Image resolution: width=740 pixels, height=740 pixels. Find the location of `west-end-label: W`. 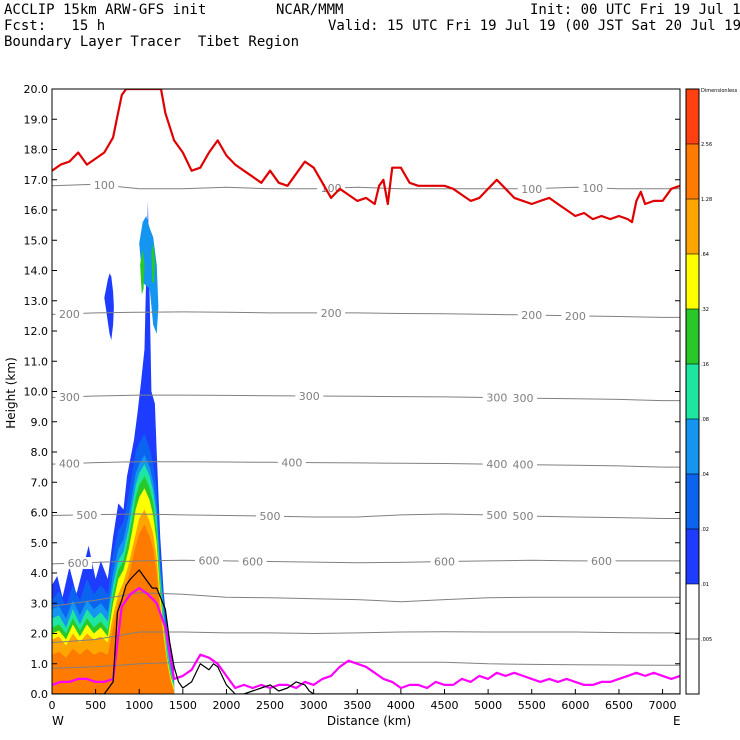

west-end-label: W is located at coordinates (58, 721).